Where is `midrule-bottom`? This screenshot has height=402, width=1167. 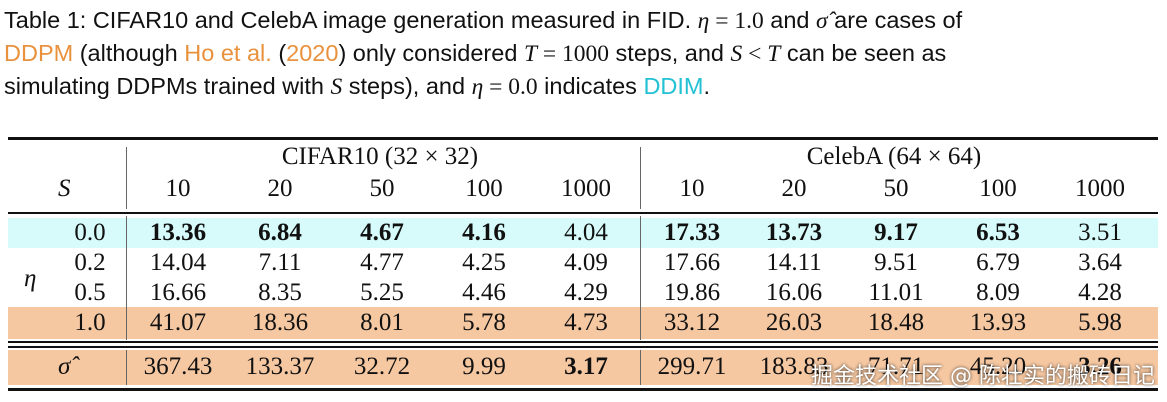
midrule-bottom is located at coordinates (583, 347).